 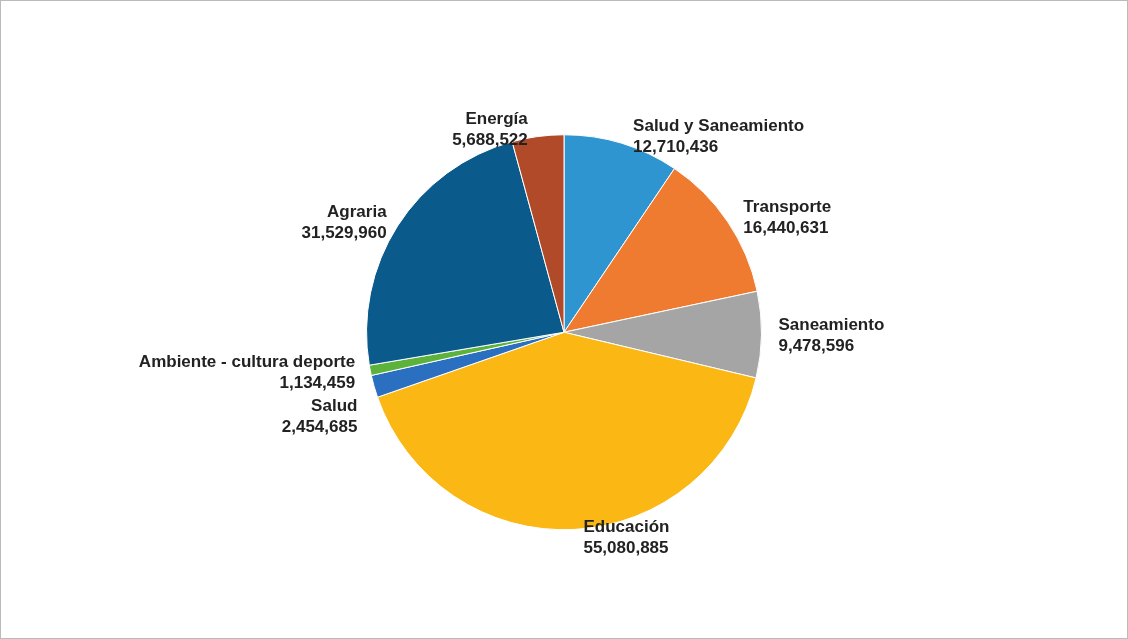 I want to click on slice-label: Saneamiento, so click(x=831, y=324).